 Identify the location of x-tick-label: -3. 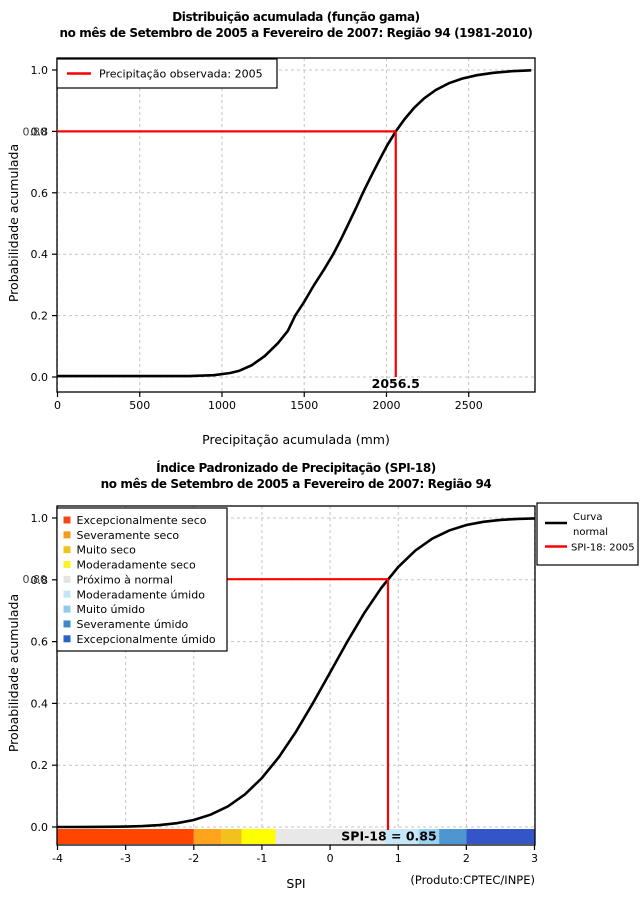
(125, 858).